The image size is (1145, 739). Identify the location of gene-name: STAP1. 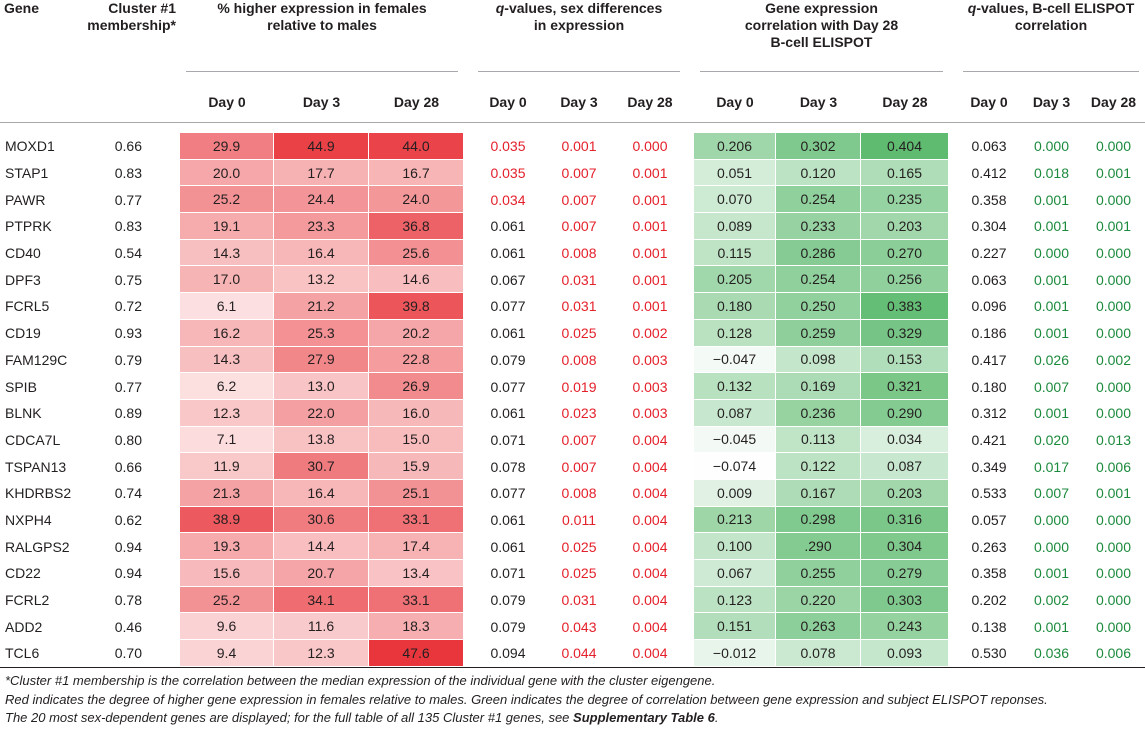
(27, 173).